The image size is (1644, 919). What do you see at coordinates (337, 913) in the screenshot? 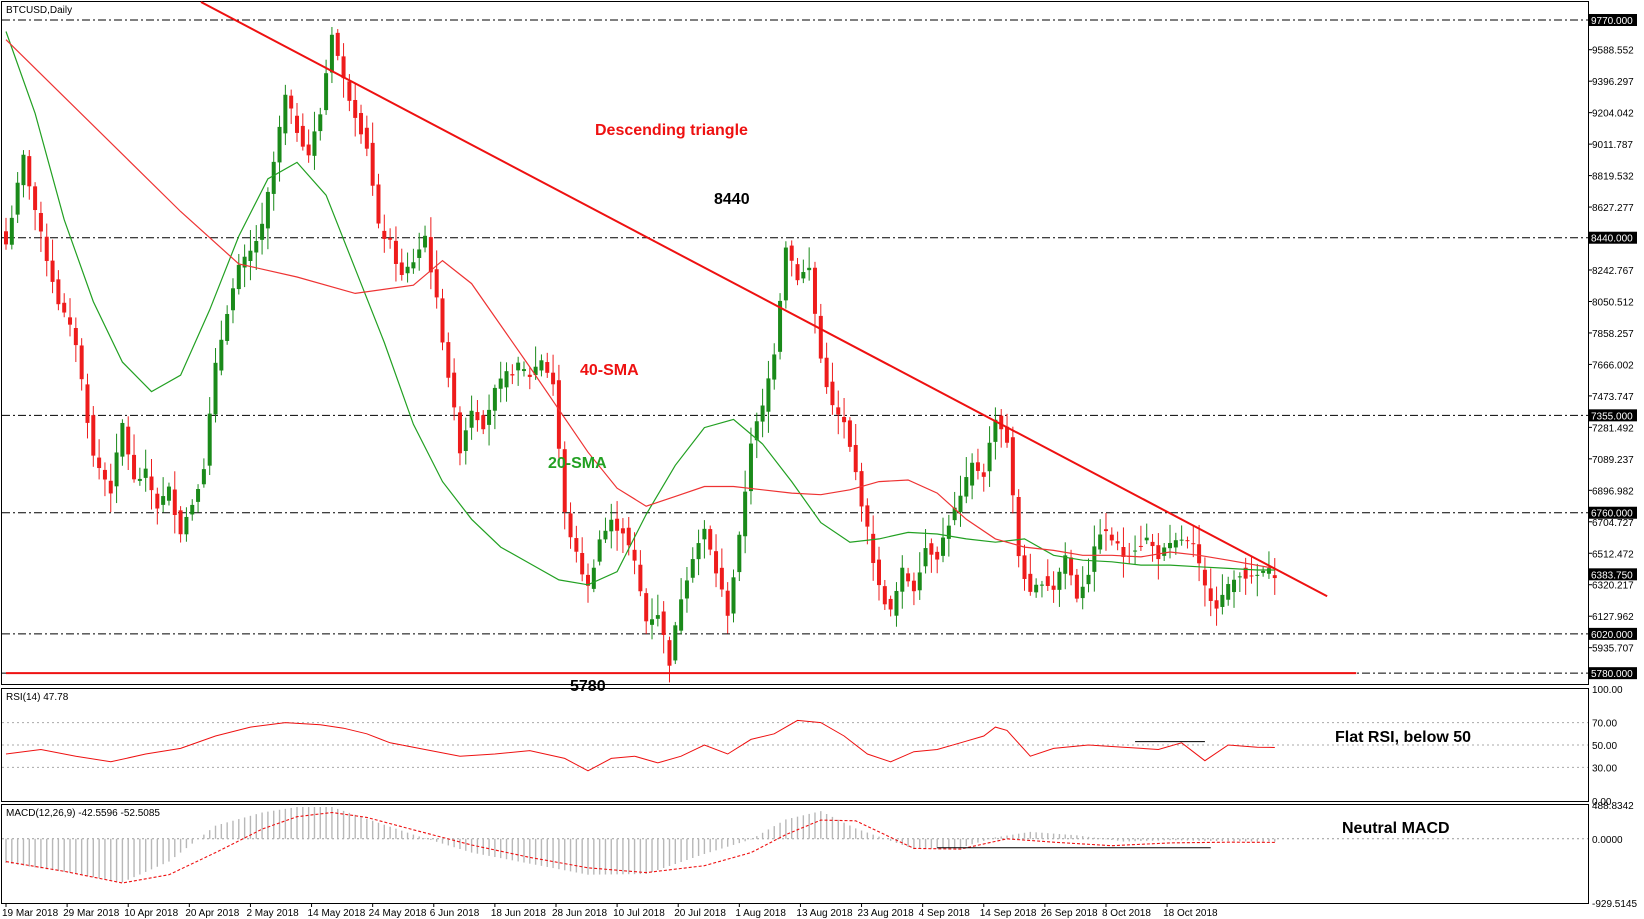
I see `x-tick-label: 14 May 2018` at bounding box center [337, 913].